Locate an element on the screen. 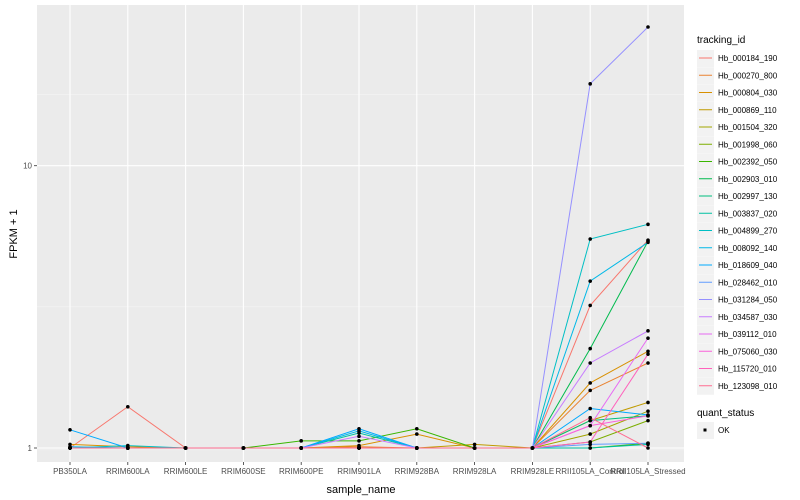  x-axis-title: sample_name is located at coordinates (360, 490).